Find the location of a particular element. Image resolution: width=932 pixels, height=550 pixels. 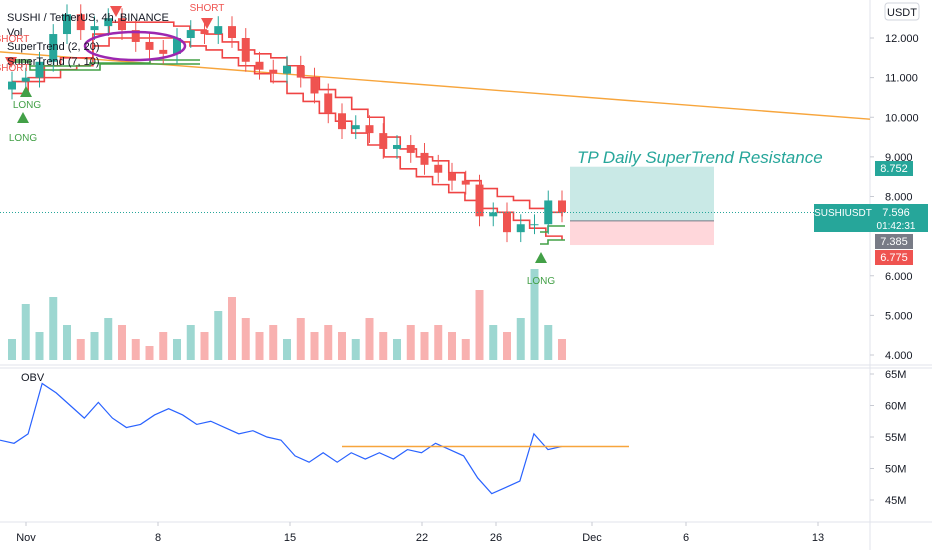

target-price-tag is located at coordinates (894, 168).